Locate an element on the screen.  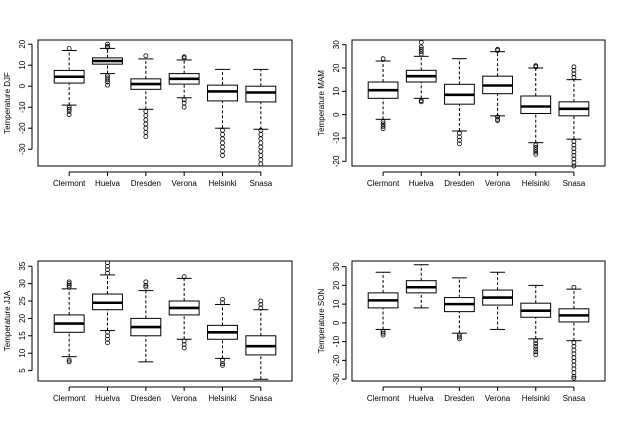
y-tick-label: 10 is located at coordinates (336, 90).